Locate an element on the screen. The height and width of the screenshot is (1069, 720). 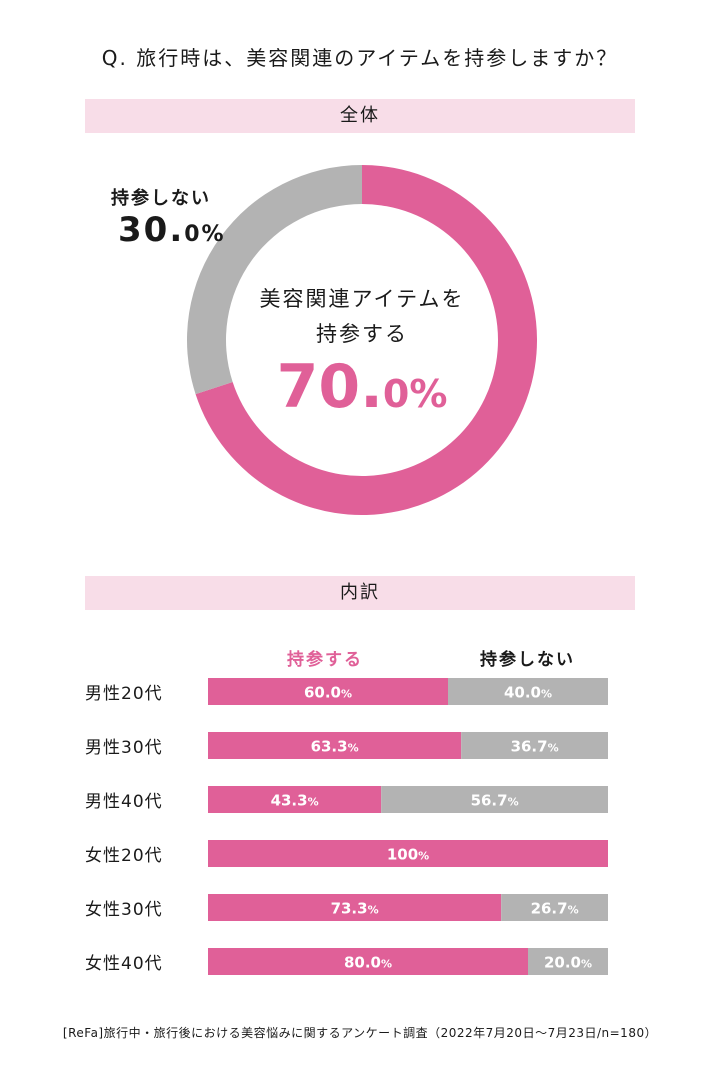
row-label: 女性20代 is located at coordinates (124, 856).